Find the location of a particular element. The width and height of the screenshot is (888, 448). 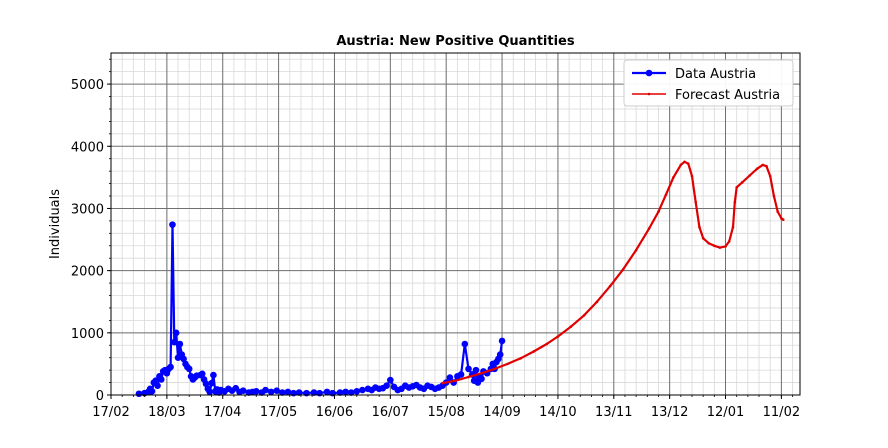

legend-item: Data Austria is located at coordinates (694, 74).